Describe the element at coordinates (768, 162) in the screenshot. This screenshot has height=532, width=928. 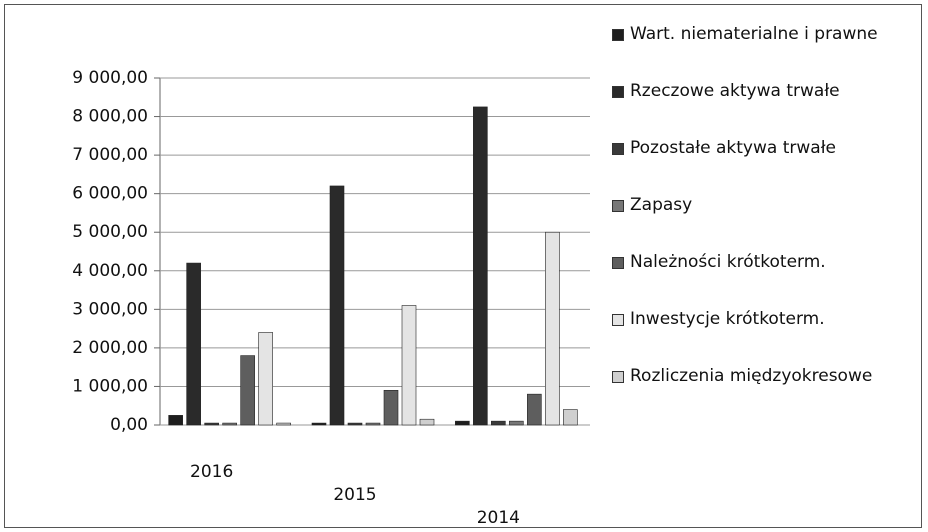
I see `legend-item: Pozostałe aktywa trwałe` at that location.